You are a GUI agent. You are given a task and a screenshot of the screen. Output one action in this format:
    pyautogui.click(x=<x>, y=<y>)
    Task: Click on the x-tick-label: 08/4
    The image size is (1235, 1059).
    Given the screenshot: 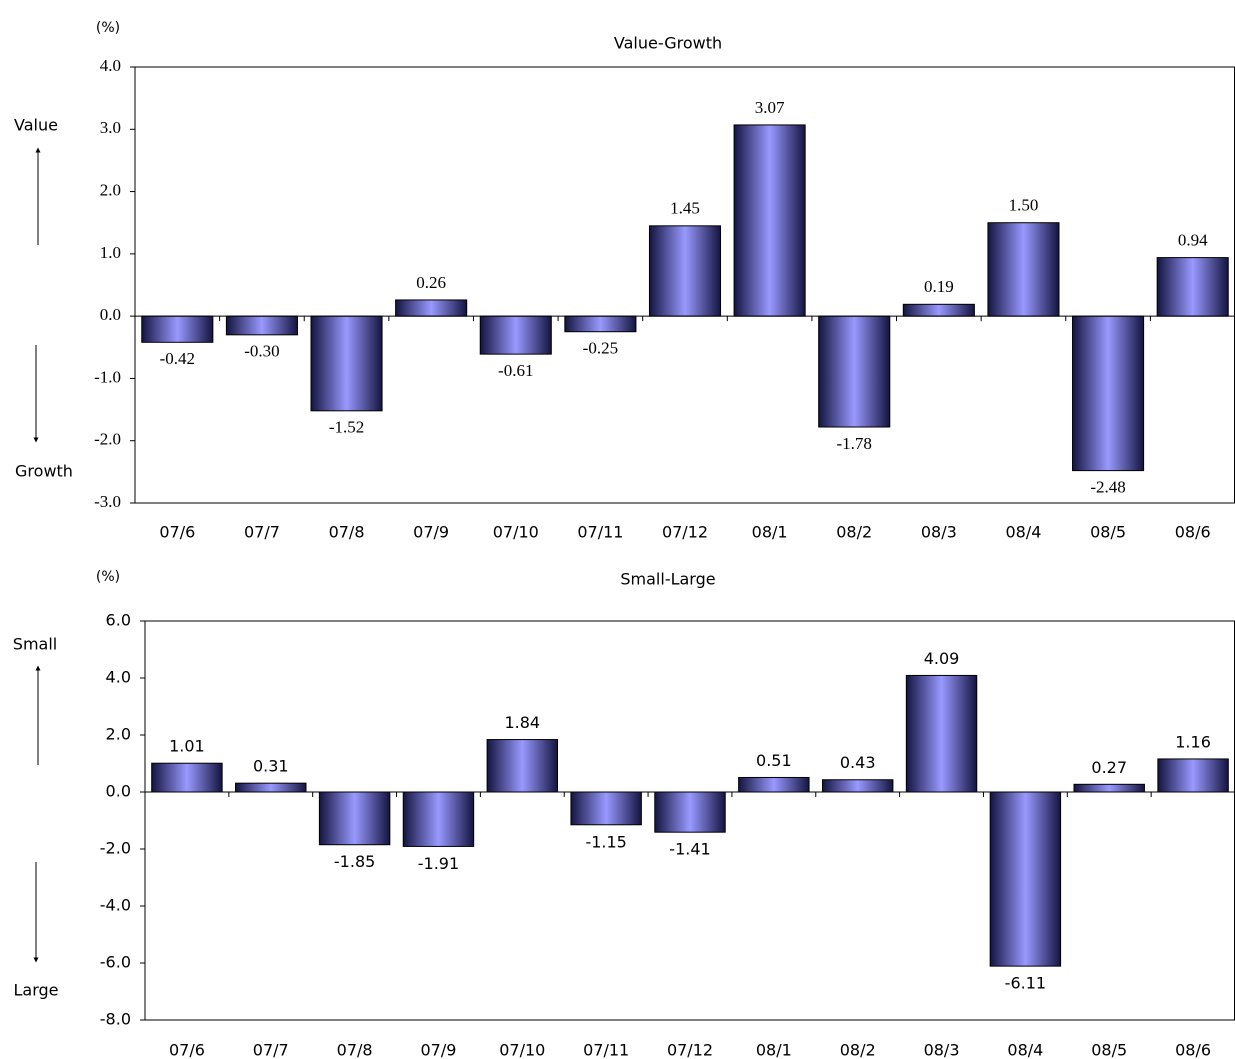 What is the action you would take?
    pyautogui.click(x=1023, y=532)
    